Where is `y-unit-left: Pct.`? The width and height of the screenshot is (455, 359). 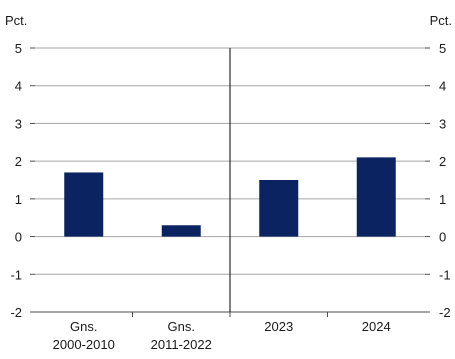 y-unit-left: Pct. is located at coordinates (16, 20).